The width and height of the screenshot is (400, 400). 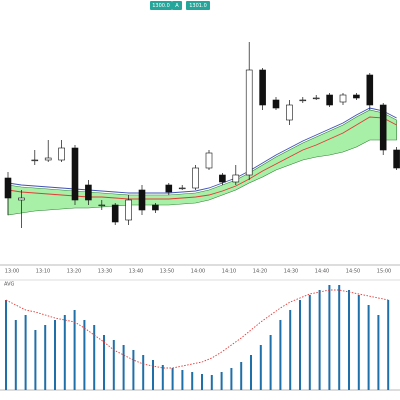 I want to click on button-label: 1300.0, so click(x=161, y=6).